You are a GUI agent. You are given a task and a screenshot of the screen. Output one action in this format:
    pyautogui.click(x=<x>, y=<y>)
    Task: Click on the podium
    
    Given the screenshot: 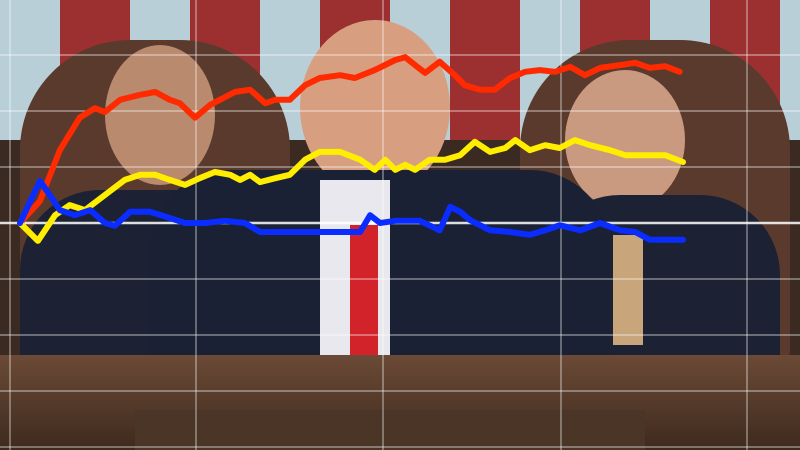 What is the action you would take?
    pyautogui.click(x=390, y=430)
    